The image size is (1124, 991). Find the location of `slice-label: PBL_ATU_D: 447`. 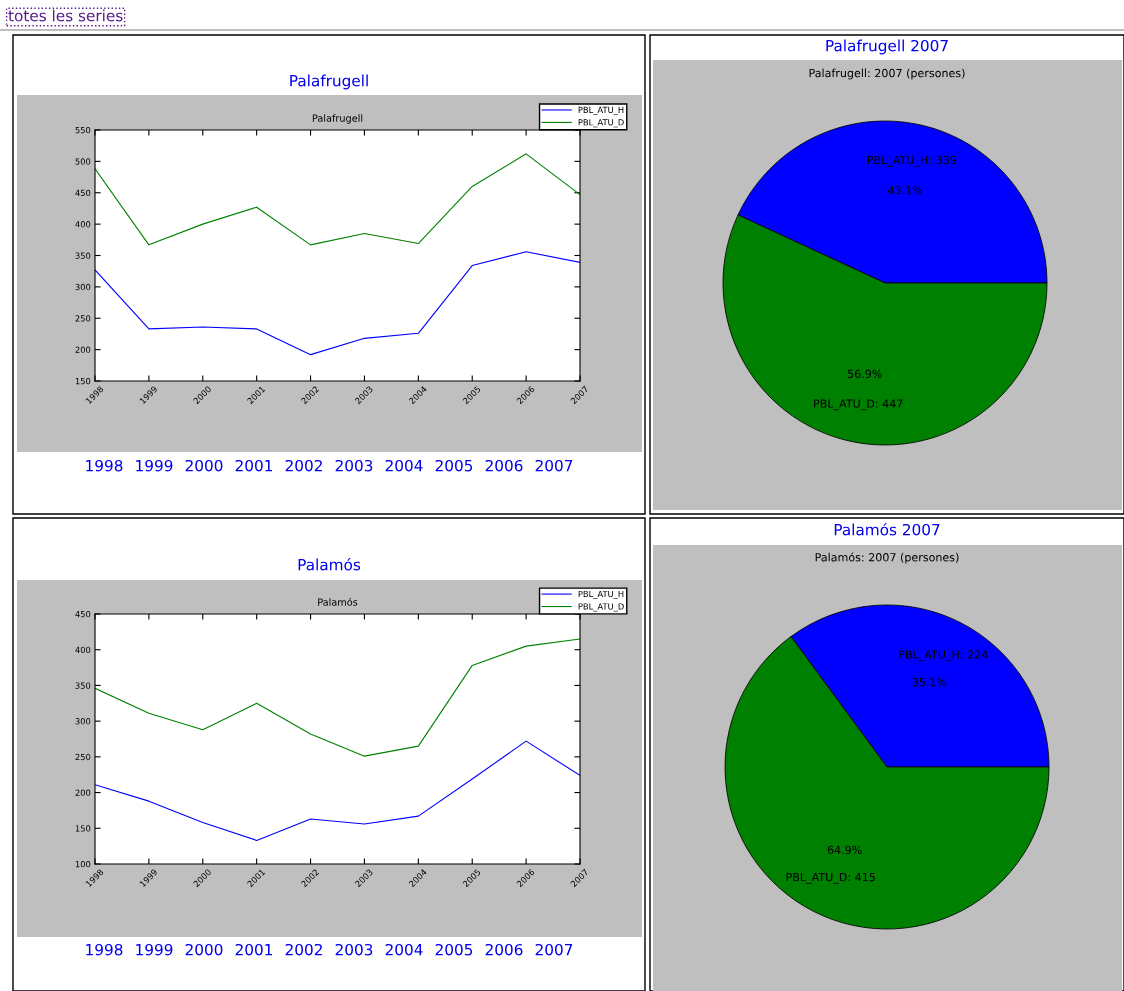

slice-label: PBL_ATU_D: 447 is located at coordinates (858, 405).